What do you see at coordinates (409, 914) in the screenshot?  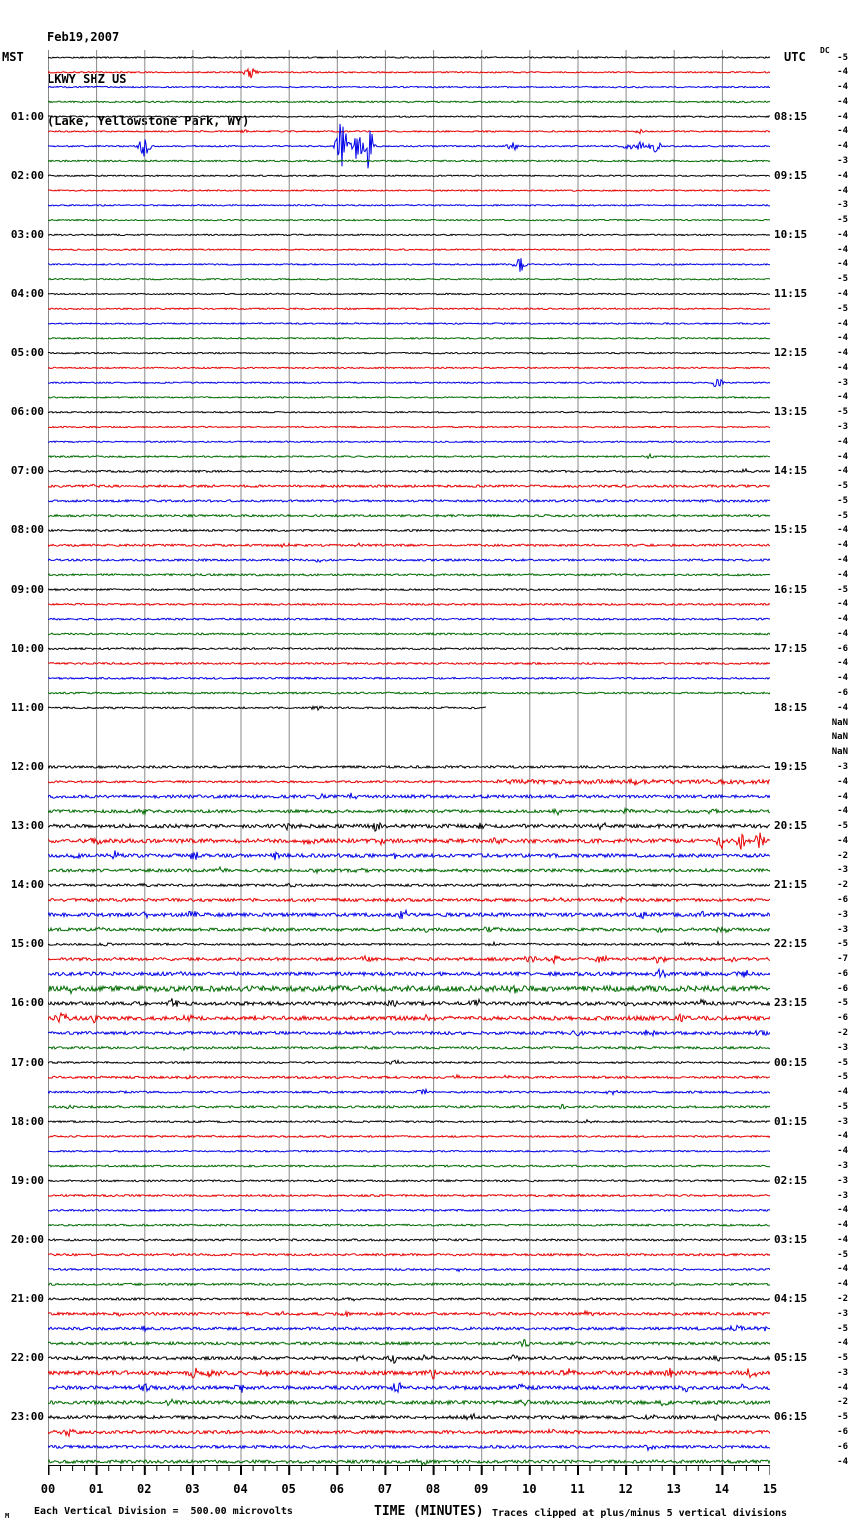 I see `trace-row-14:30` at bounding box center [409, 914].